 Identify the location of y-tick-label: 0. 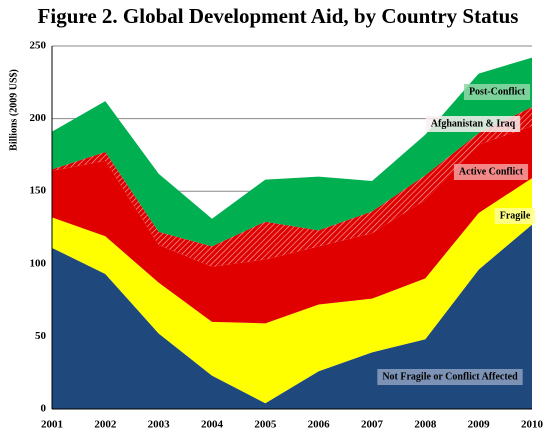
(44, 409).